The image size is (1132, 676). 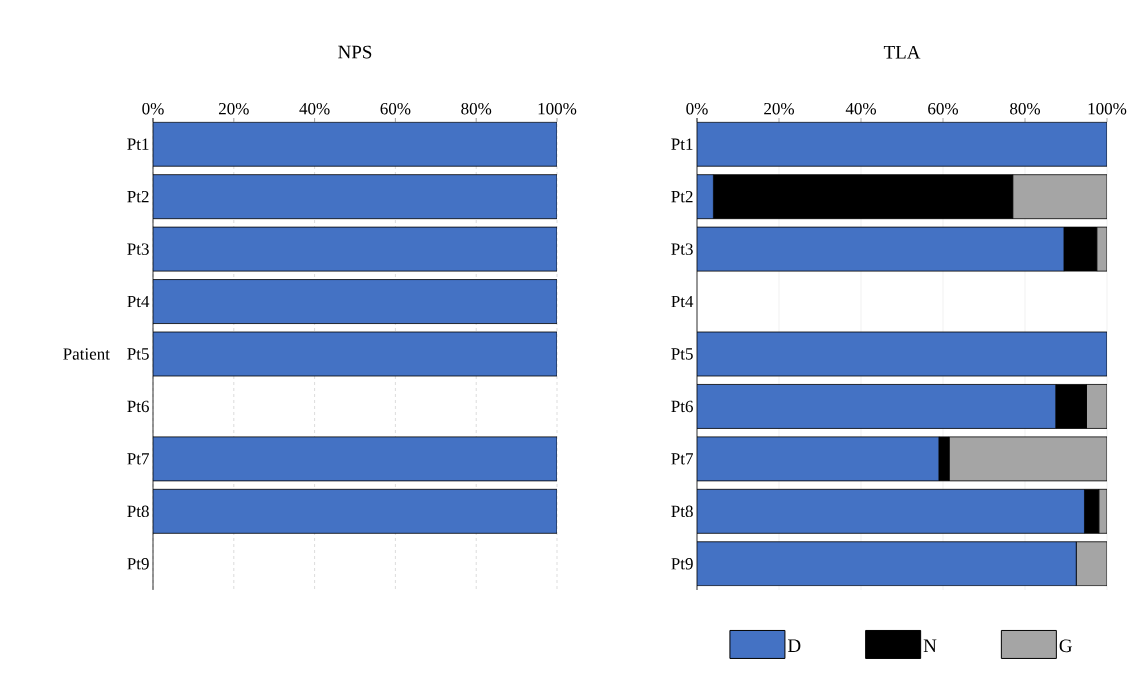 What do you see at coordinates (355, 52) in the screenshot?
I see `chart-title: NPS` at bounding box center [355, 52].